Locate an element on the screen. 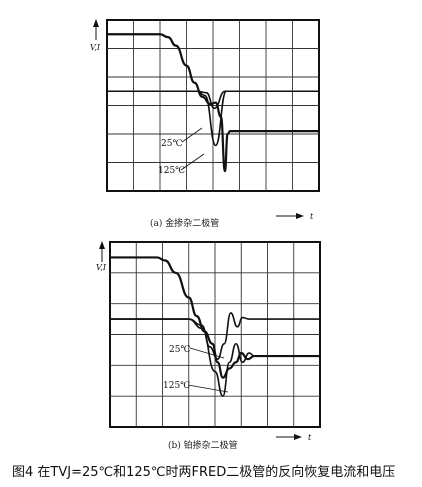 Image resolution: width=422 pixels, height=487 pixels. leader-125c-a is located at coordinates (192, 162).